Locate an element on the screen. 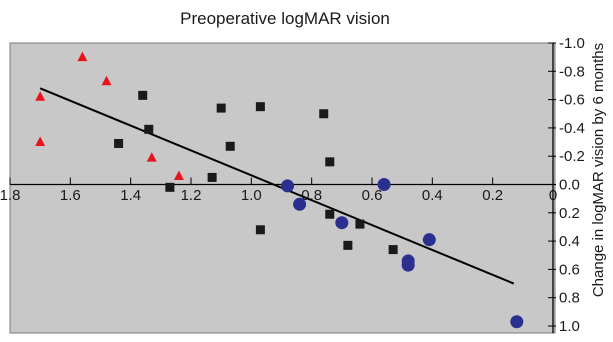 The width and height of the screenshot is (613, 342). x-tick-label: 1.0 is located at coordinates (251, 195).